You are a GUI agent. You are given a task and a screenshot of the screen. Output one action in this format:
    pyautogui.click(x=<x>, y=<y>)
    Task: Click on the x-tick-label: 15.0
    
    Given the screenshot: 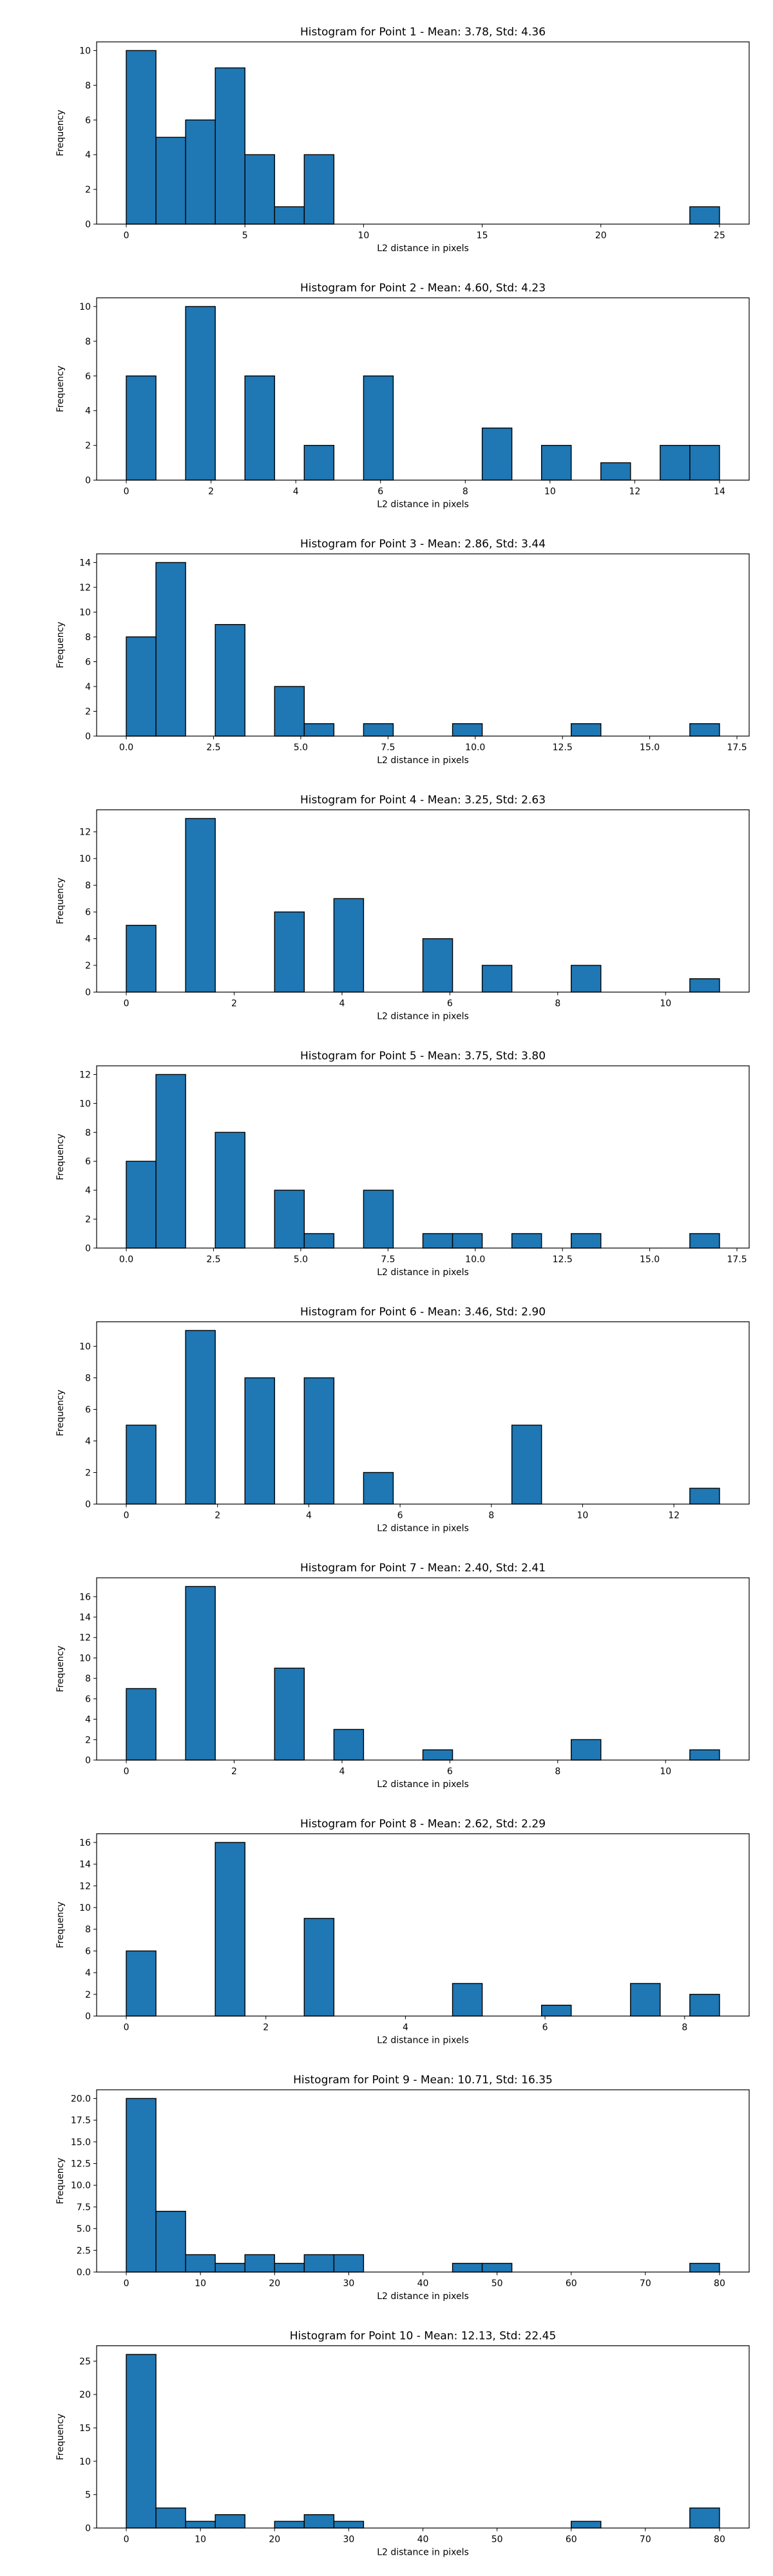 What is the action you would take?
    pyautogui.click(x=650, y=1260)
    